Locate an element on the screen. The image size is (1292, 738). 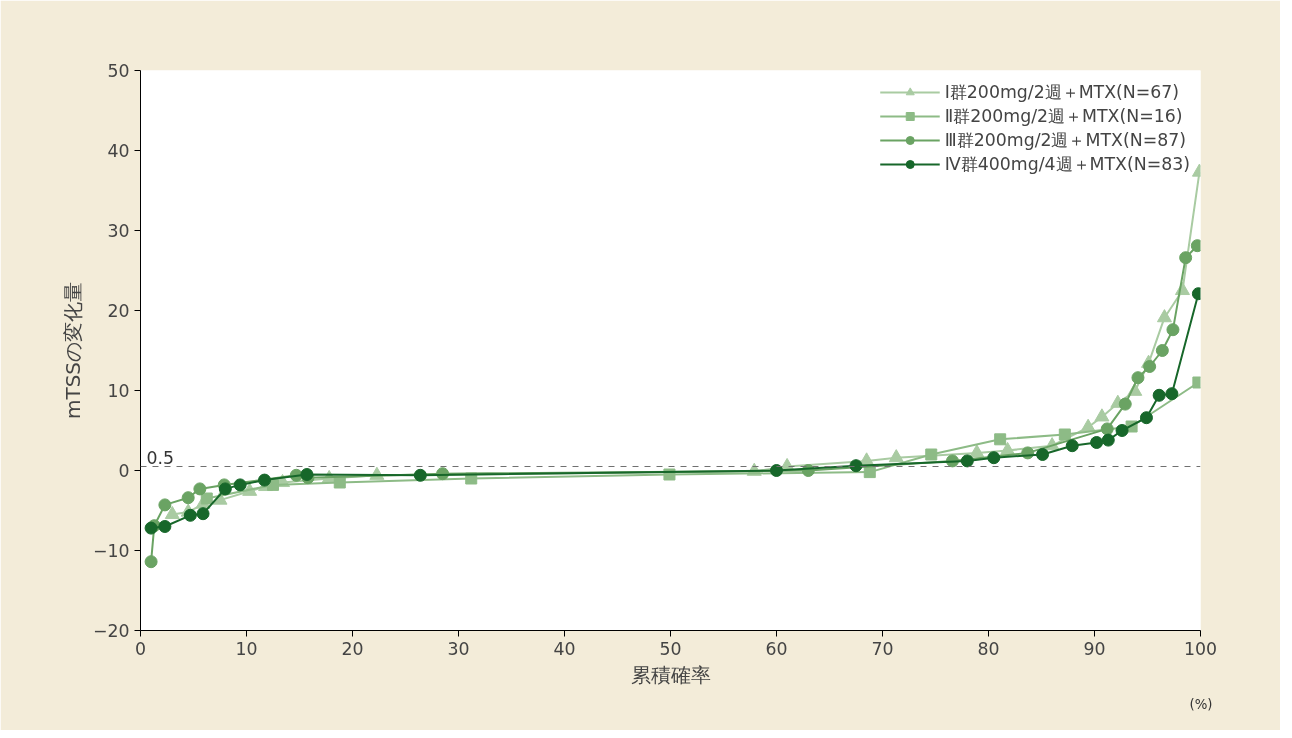
x-axis-title: 累積確率 is located at coordinates (670, 674).